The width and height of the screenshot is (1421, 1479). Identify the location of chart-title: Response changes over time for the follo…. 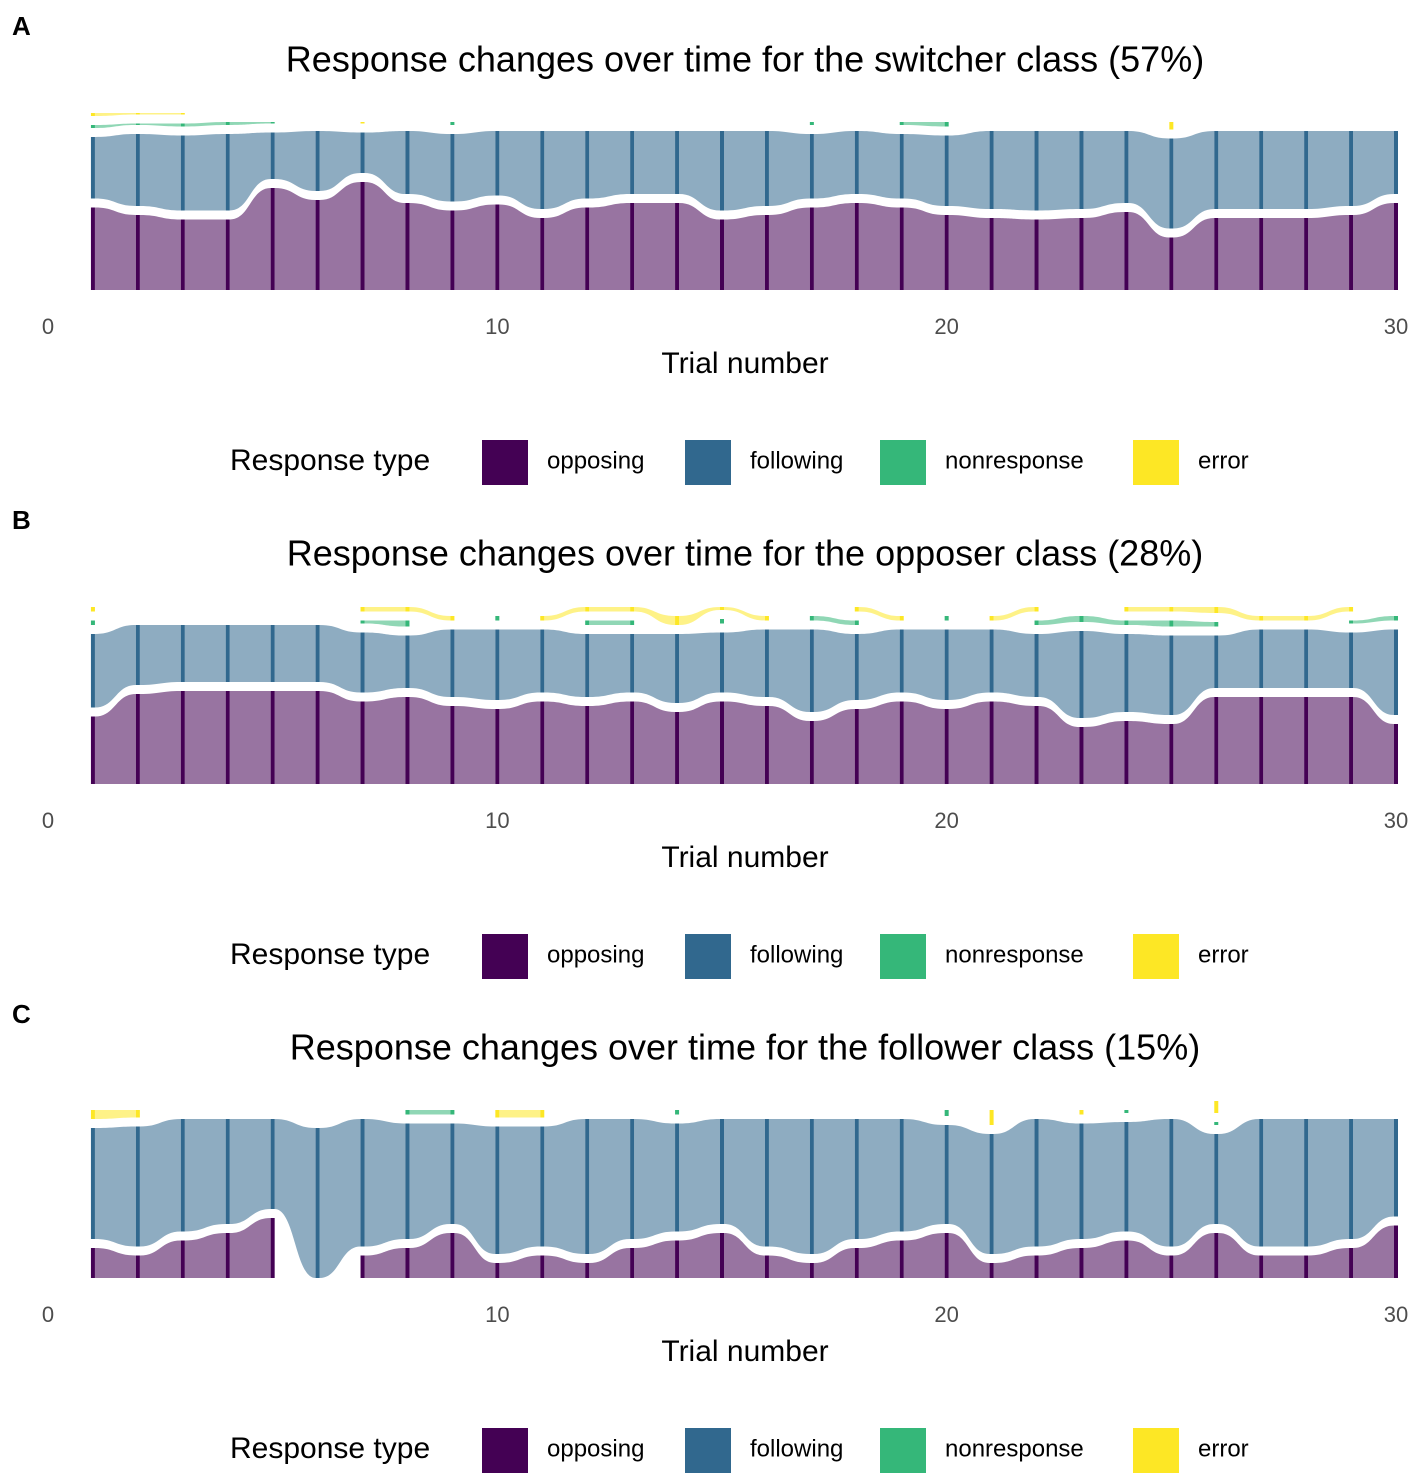
(745, 1047).